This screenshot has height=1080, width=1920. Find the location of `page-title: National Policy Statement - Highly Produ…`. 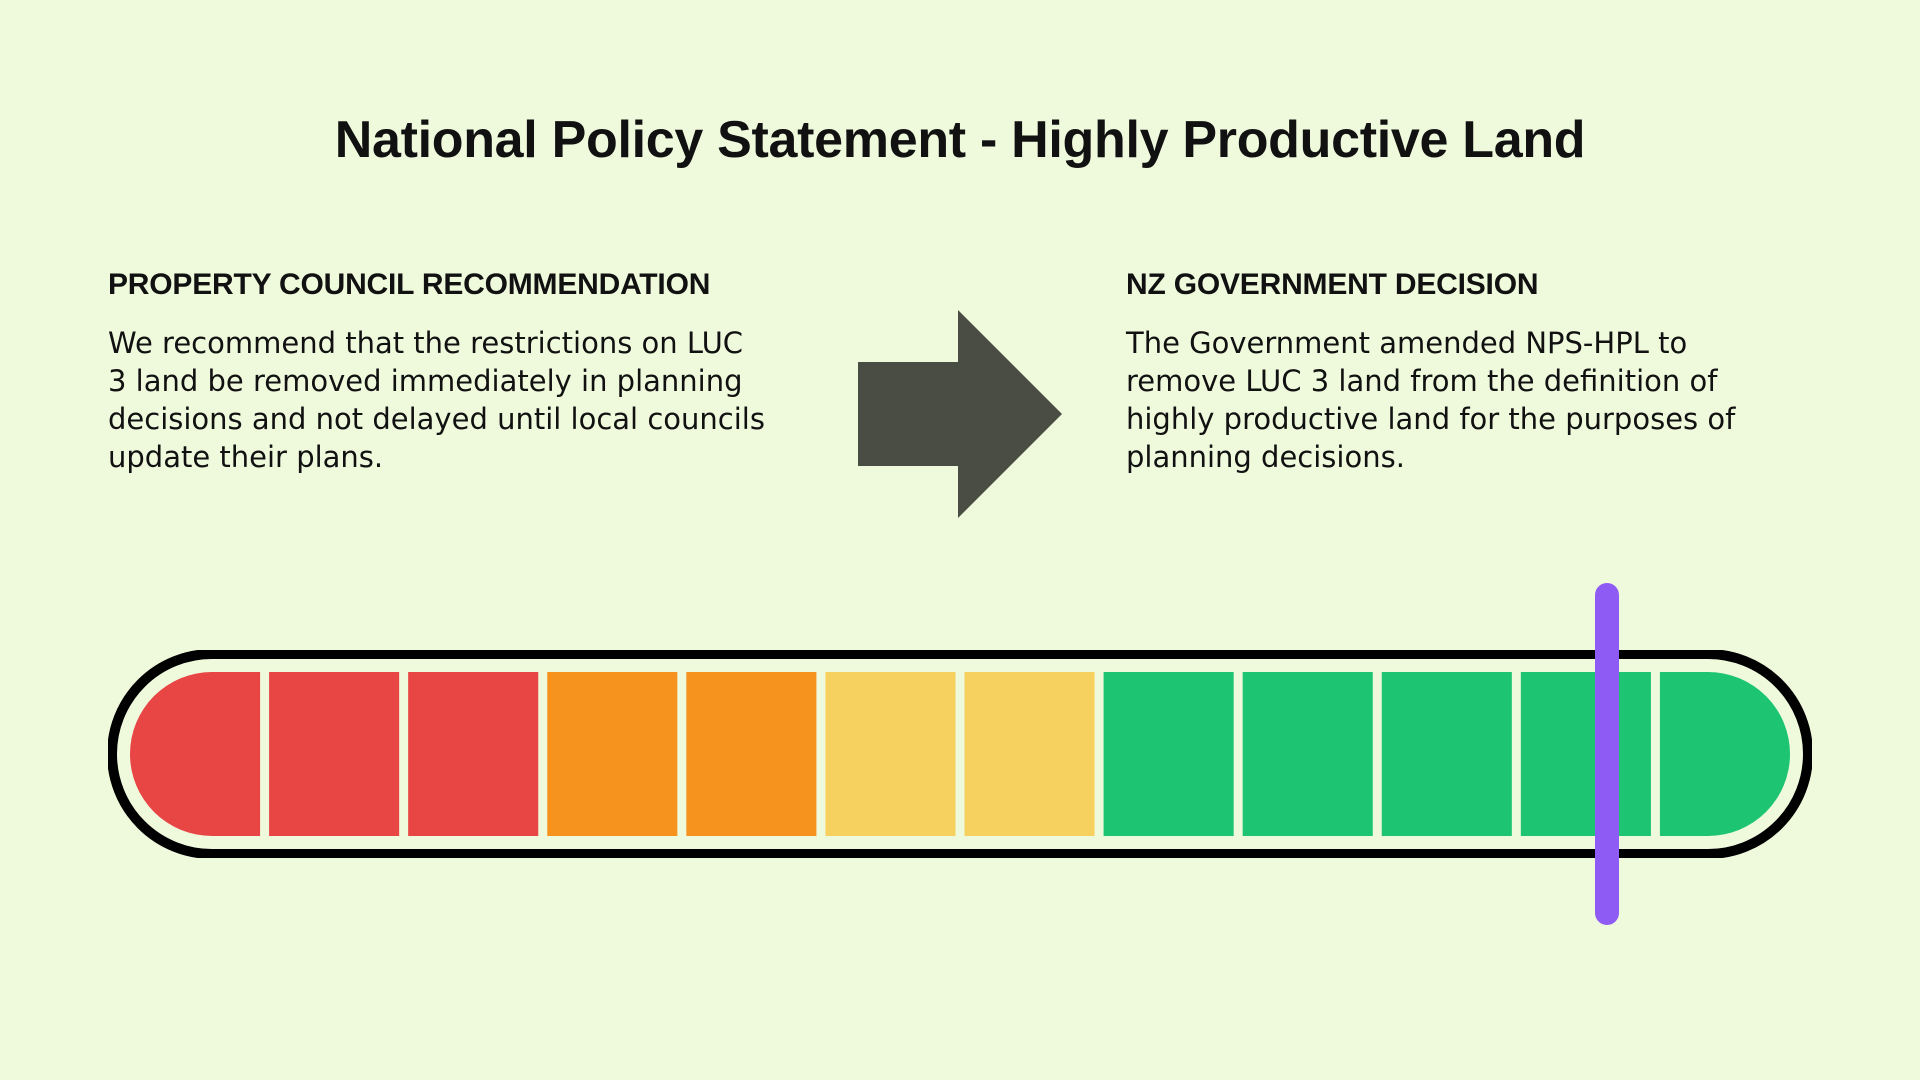

page-title: National Policy Statement - Highly Produ… is located at coordinates (960, 140).